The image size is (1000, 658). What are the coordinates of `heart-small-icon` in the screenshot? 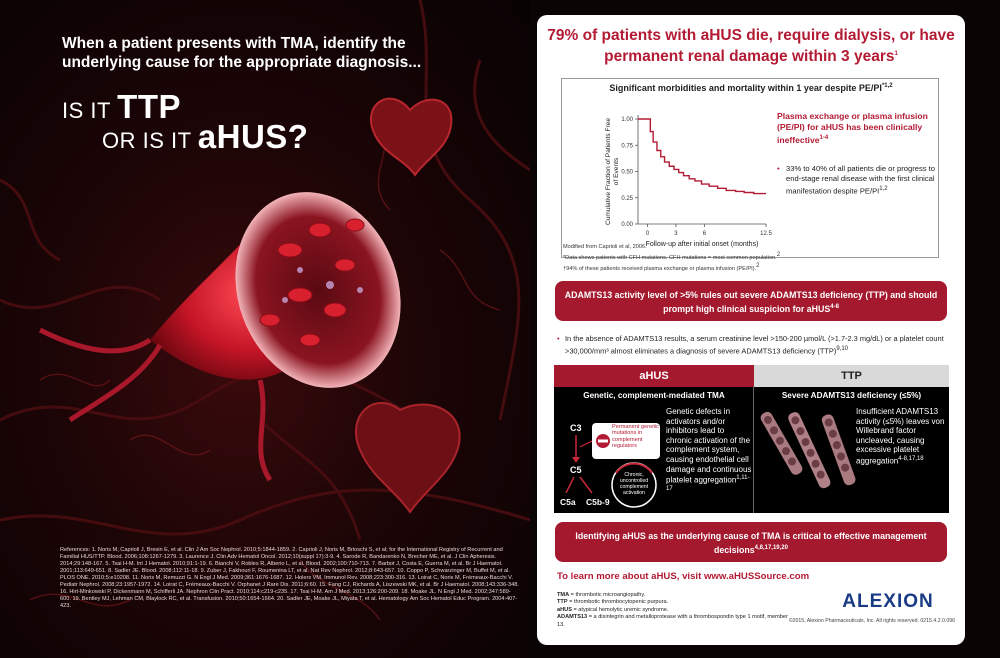 It's located at (411, 137).